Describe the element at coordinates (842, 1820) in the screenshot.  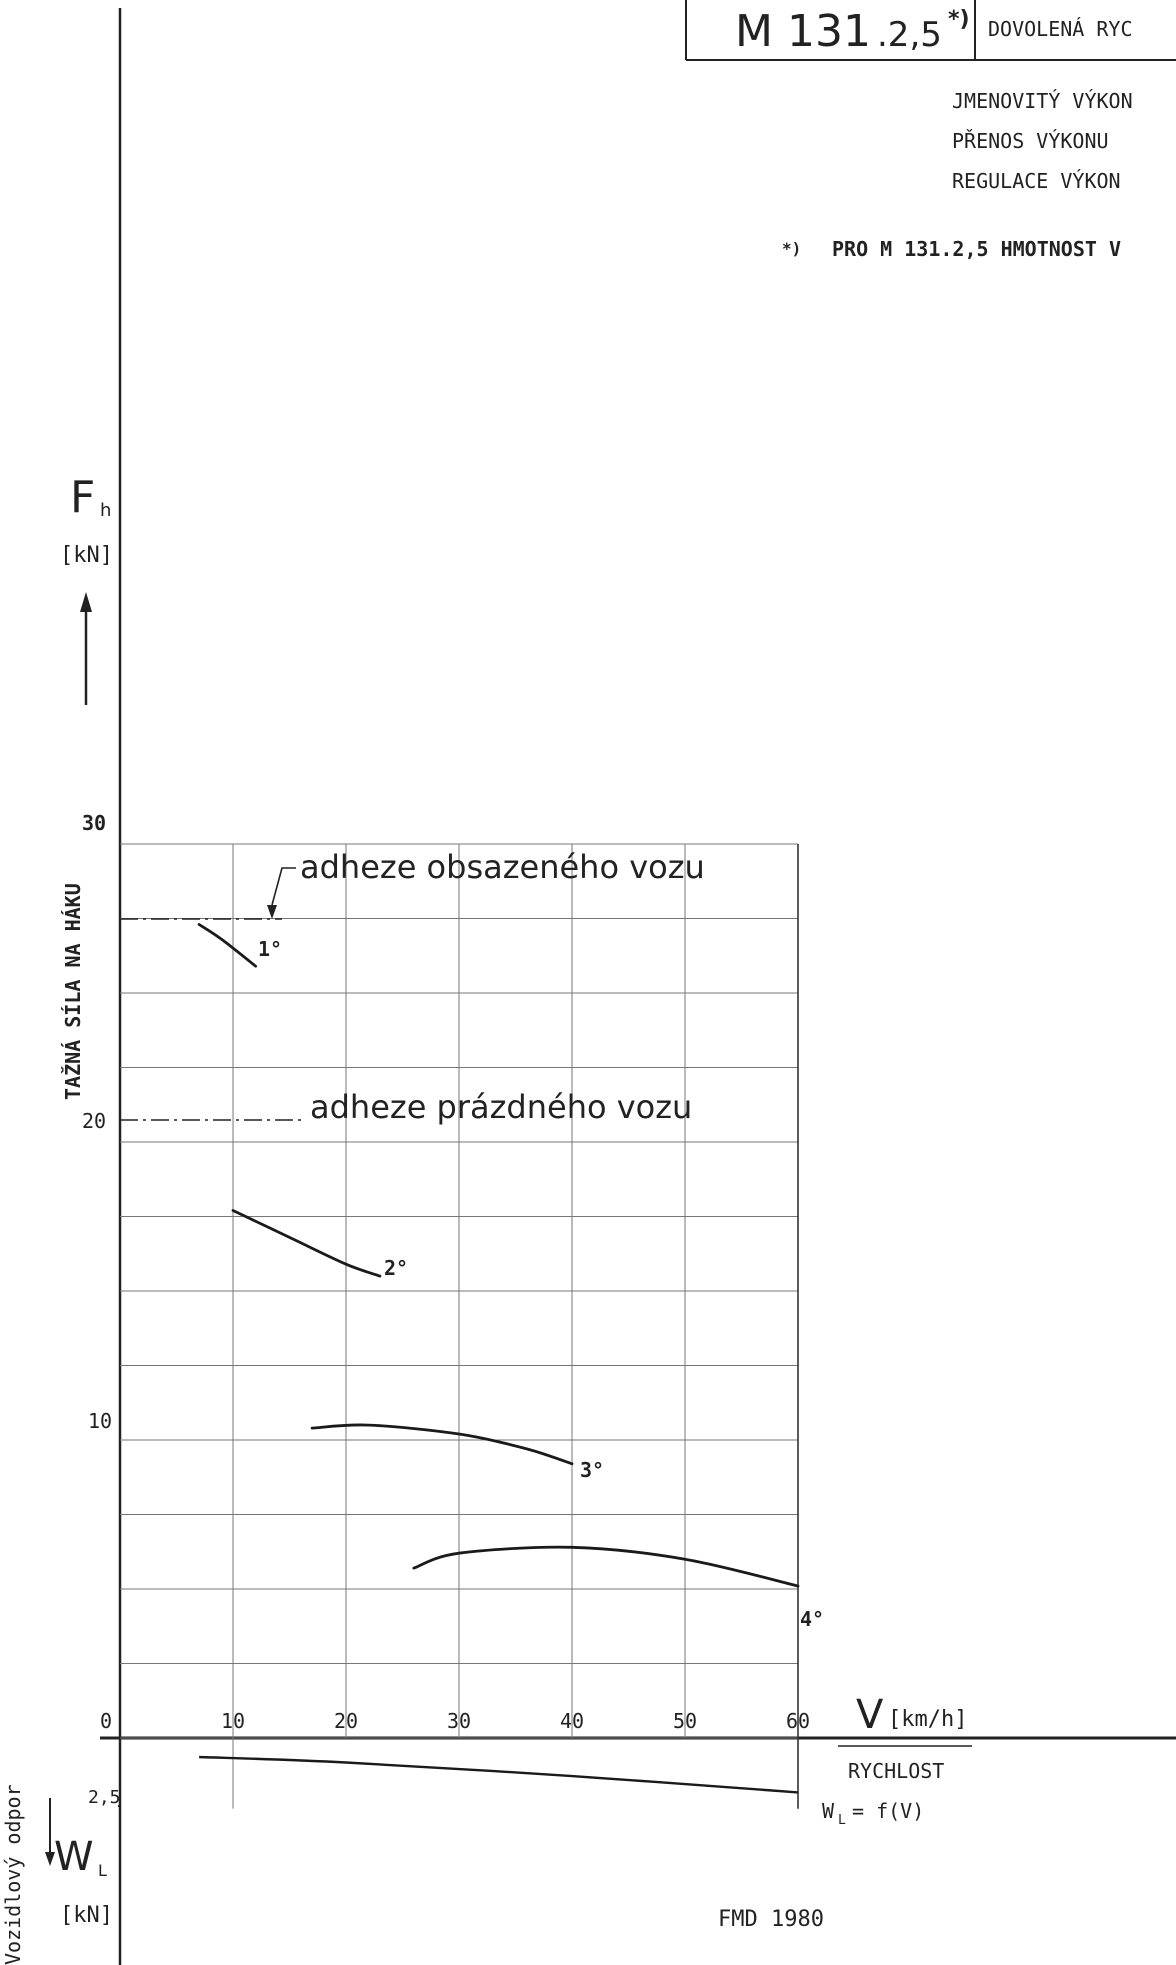
I see `wl-formula-sub: L` at that location.